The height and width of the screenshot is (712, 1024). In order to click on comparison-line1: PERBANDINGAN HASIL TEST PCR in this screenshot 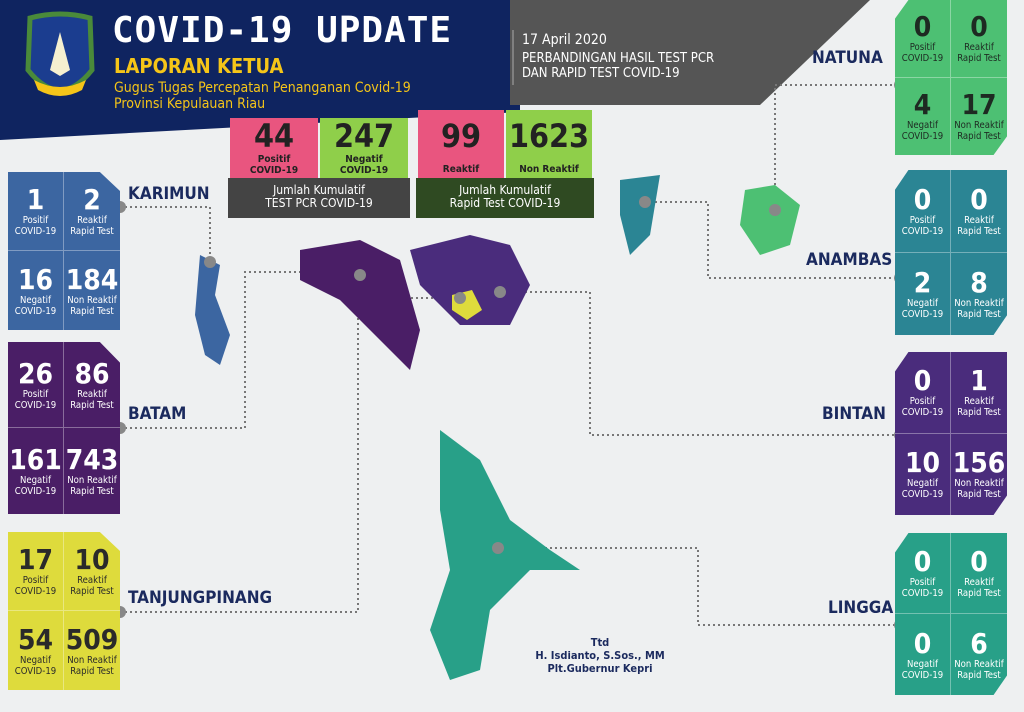, I will do `click(618, 58)`.